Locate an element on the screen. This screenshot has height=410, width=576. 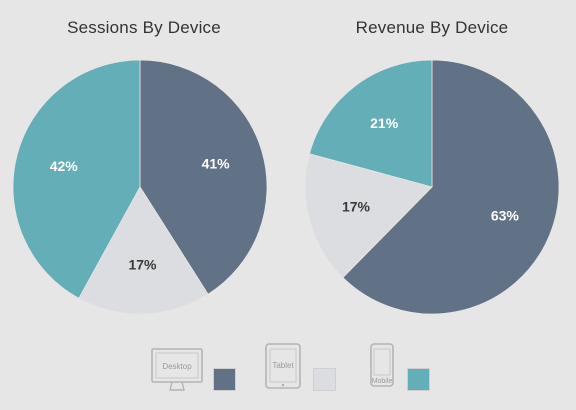
chart-title-revenue: Revenue By Device is located at coordinates (432, 27).